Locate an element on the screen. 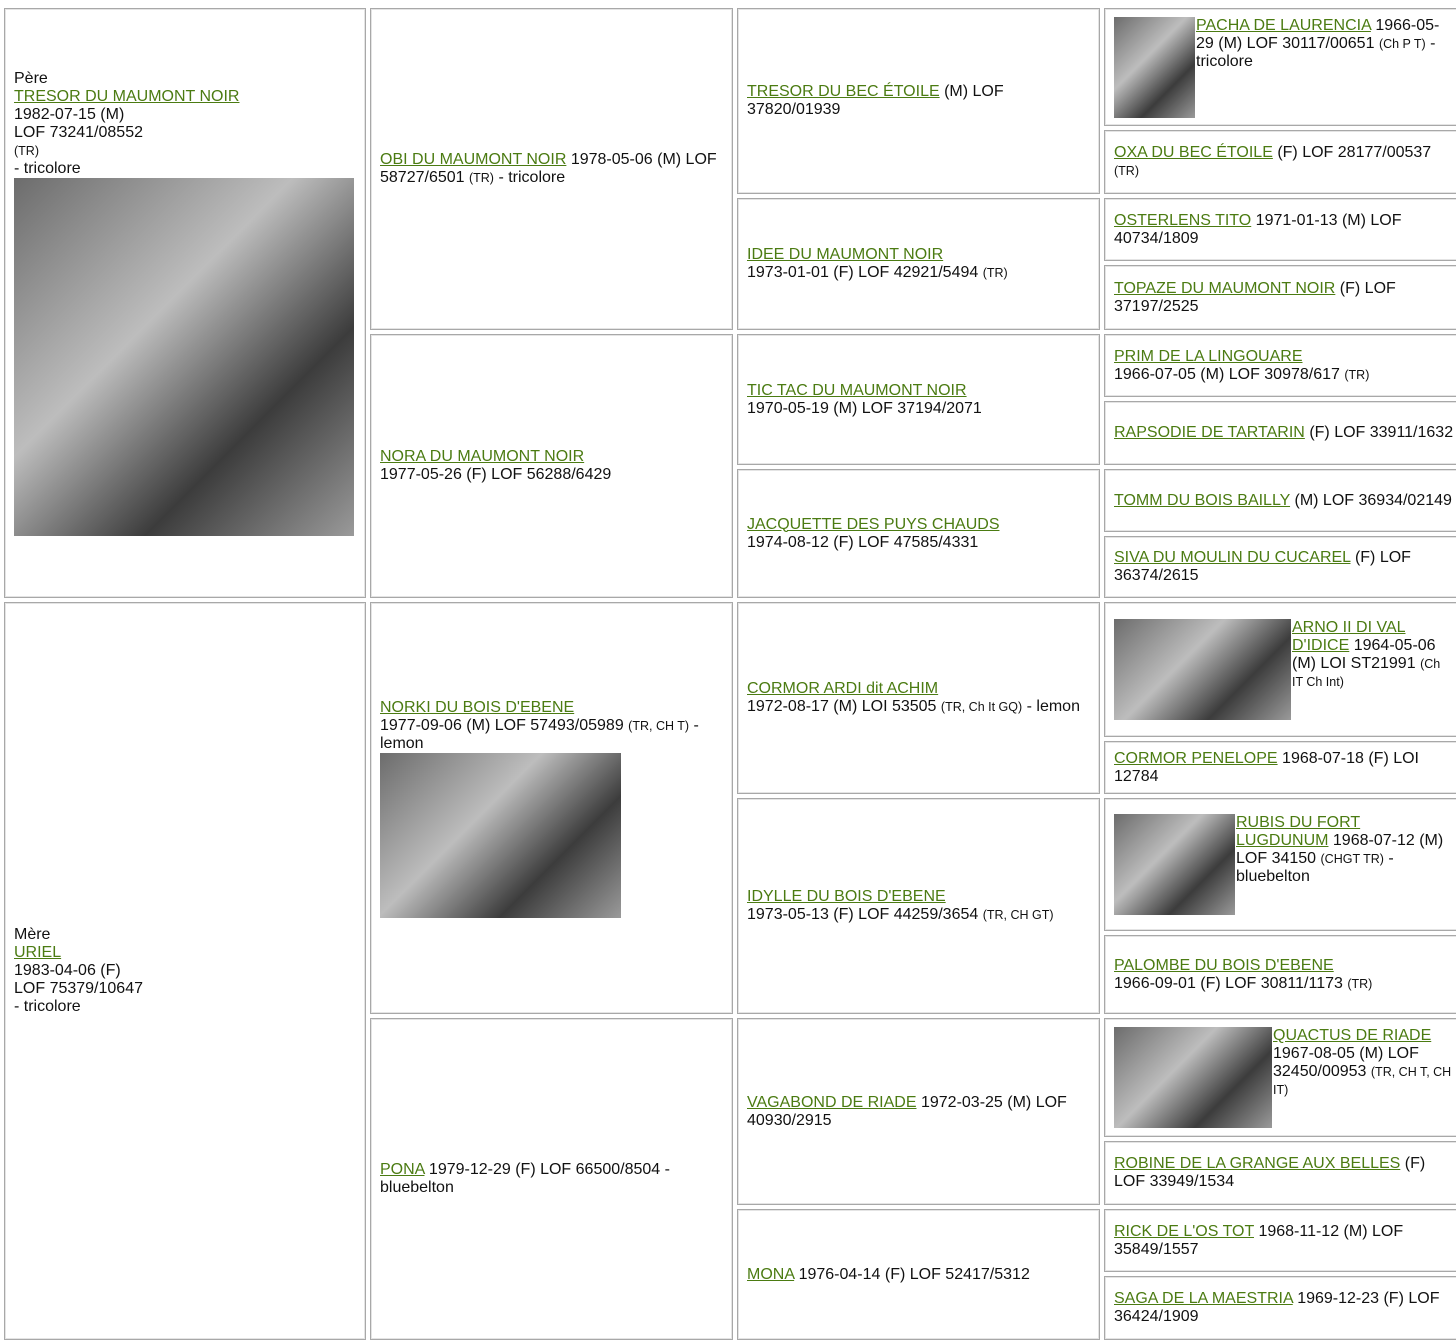 Image resolution: width=1456 pixels, height=1340 pixels. dog-name-link: CORMOR PENELOPE is located at coordinates (1196, 758).